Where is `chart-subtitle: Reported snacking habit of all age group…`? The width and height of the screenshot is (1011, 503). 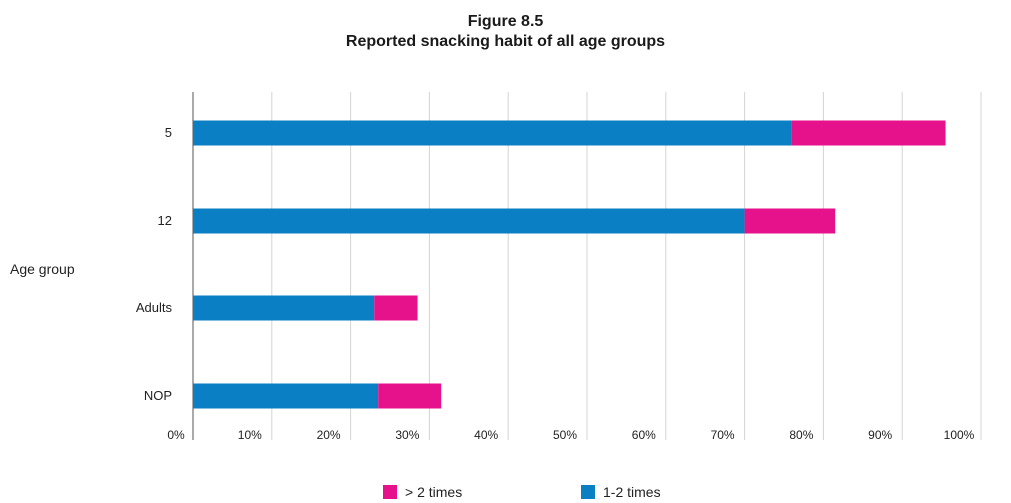
chart-subtitle: Reported snacking habit of all age group… is located at coordinates (505, 41).